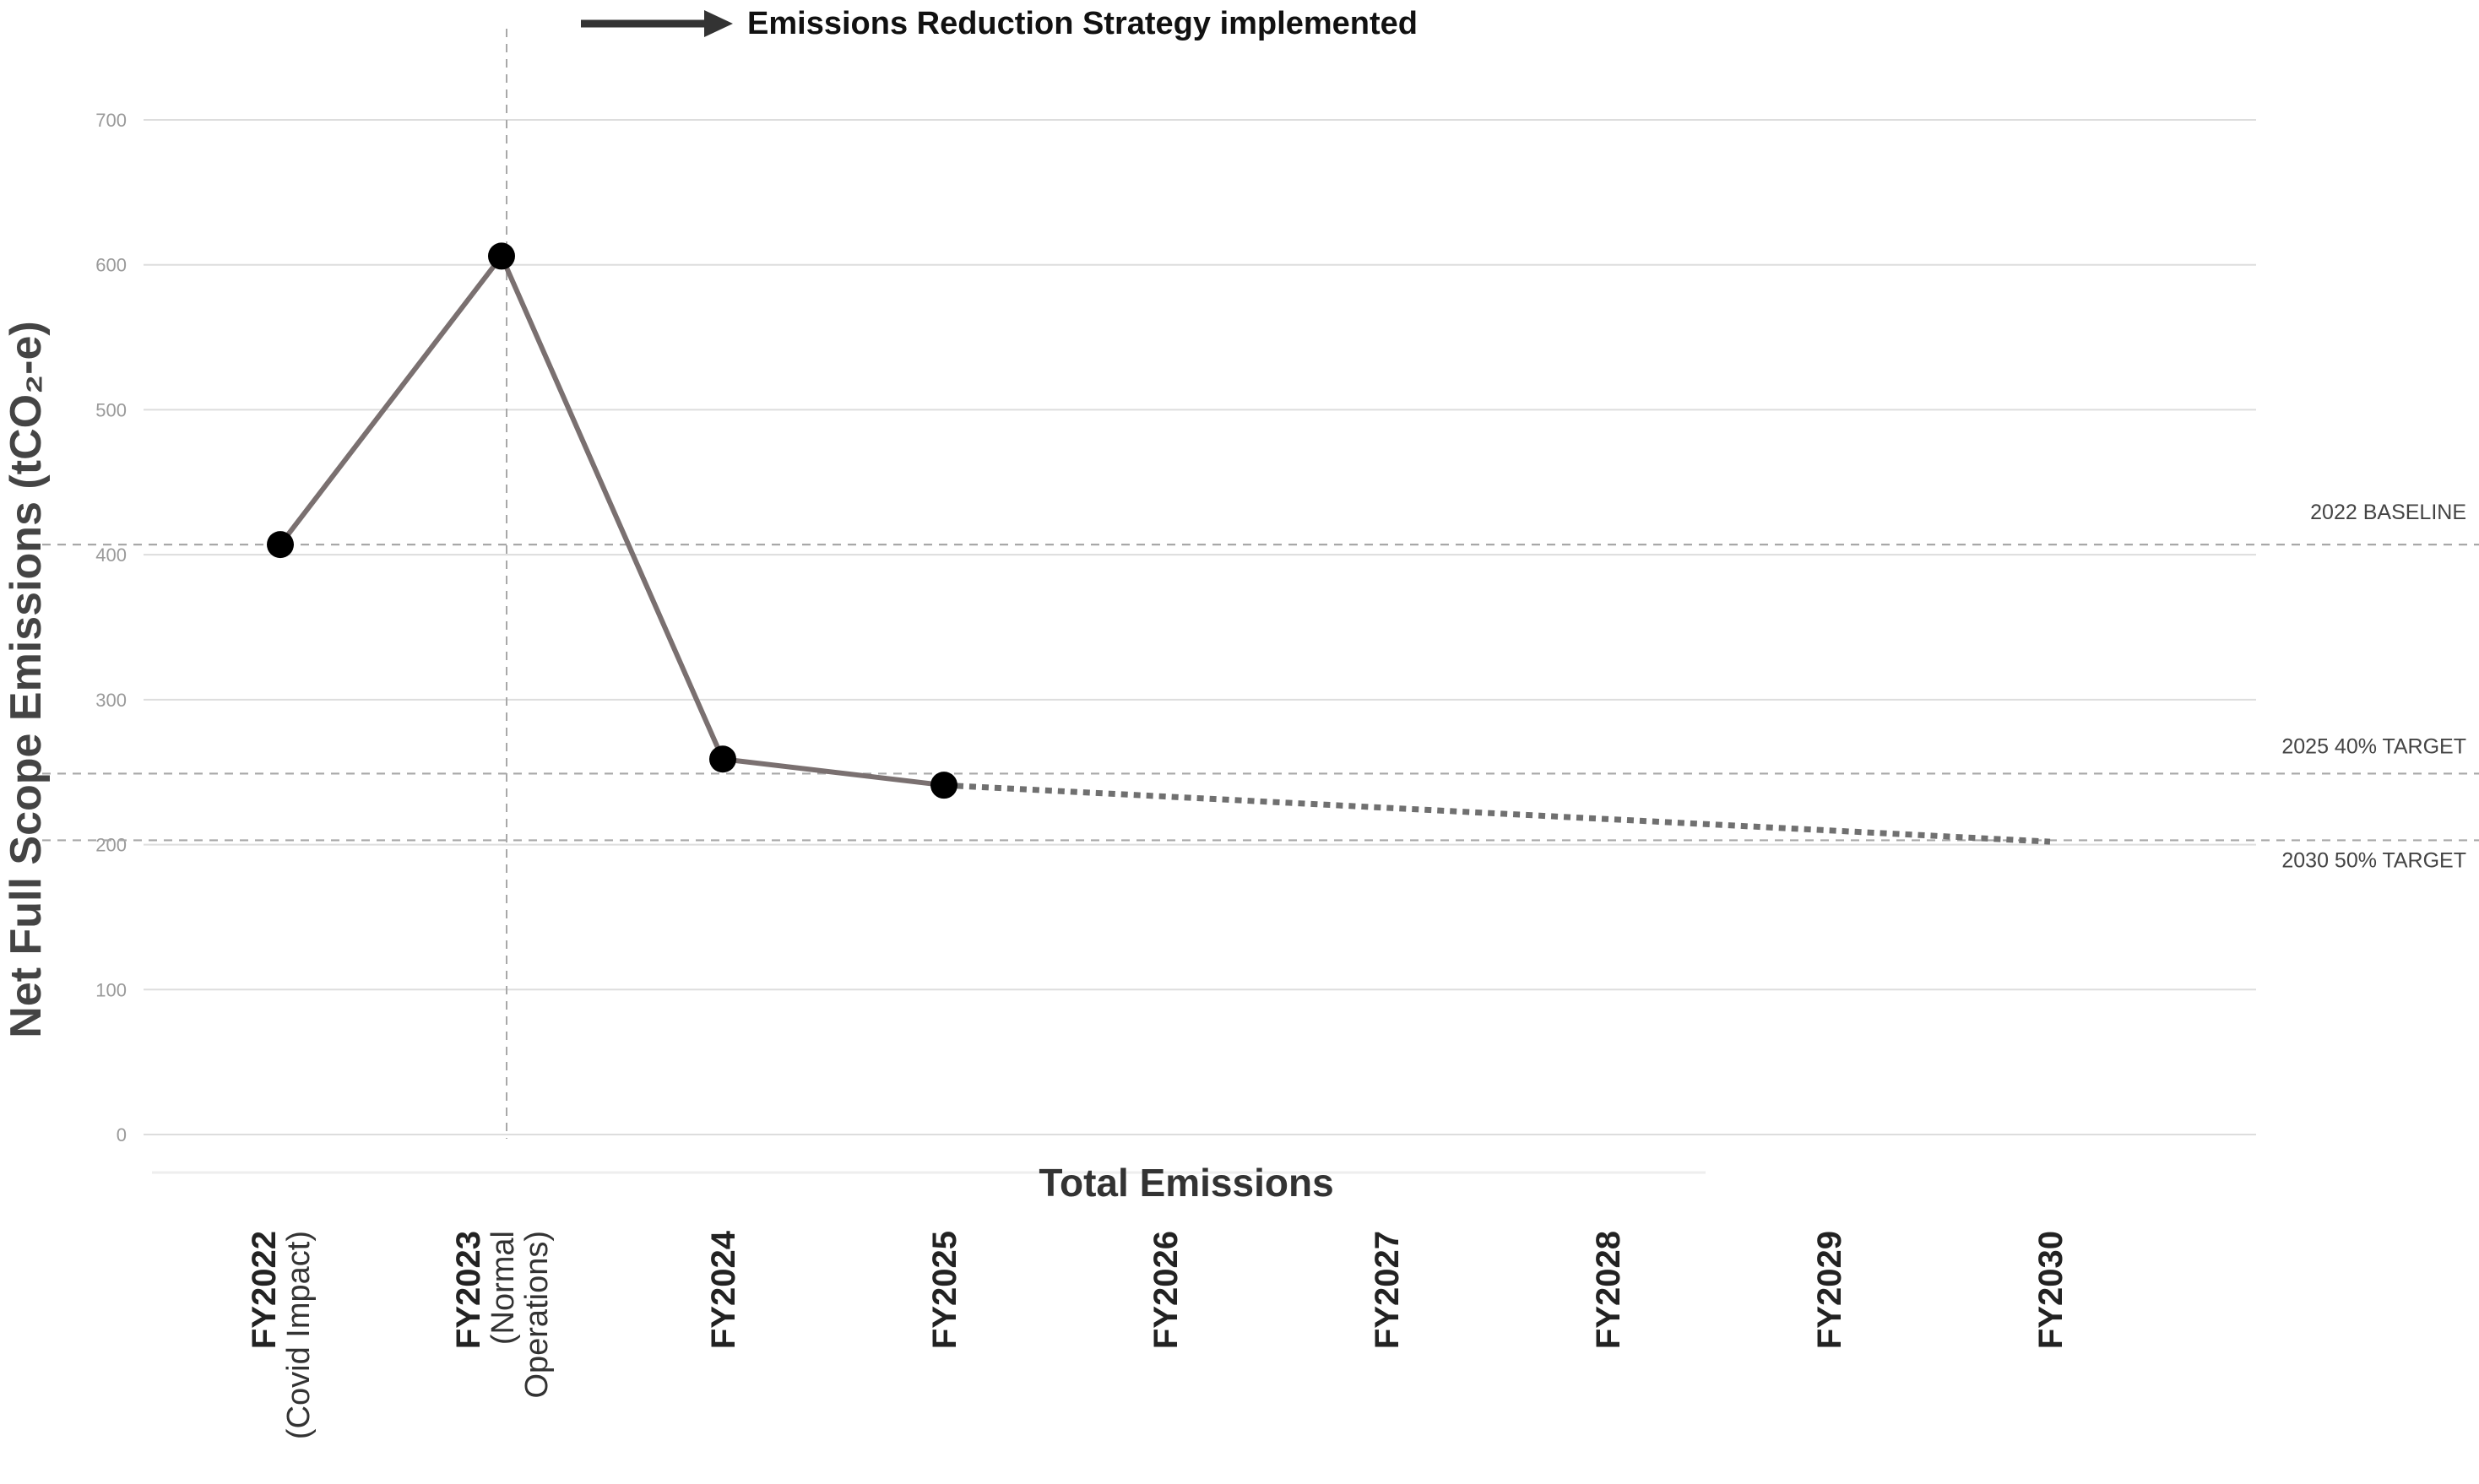 The height and width of the screenshot is (1484, 2479). What do you see at coordinates (26, 679) in the screenshot?
I see `y-axis-label: Net Full Scope Emissions (tCO₂-e)` at bounding box center [26, 679].